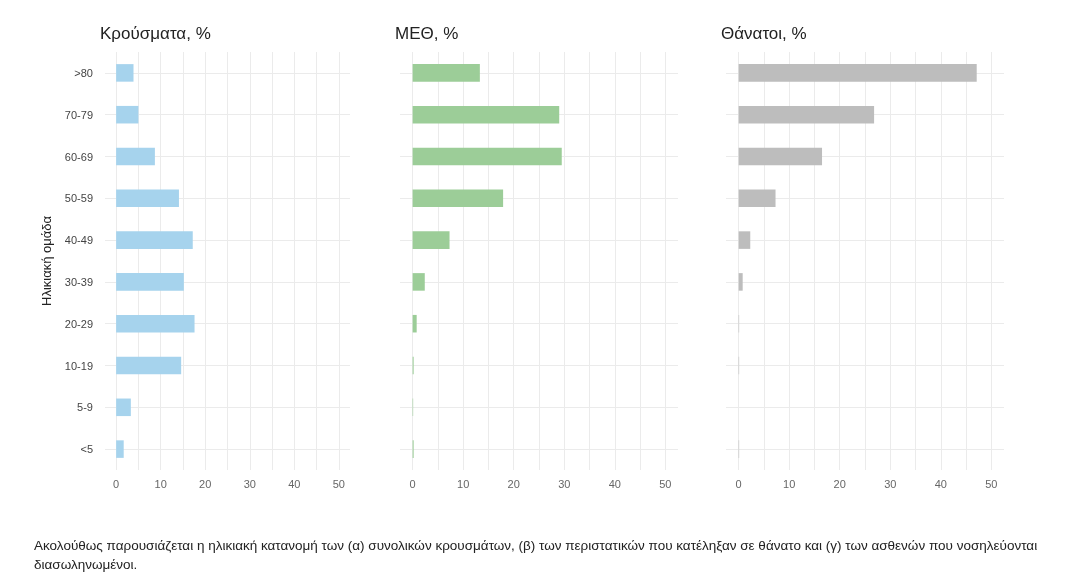 This screenshot has height=581, width=1085. I want to click on chart-title: Θάνατοι, %, so click(764, 33).